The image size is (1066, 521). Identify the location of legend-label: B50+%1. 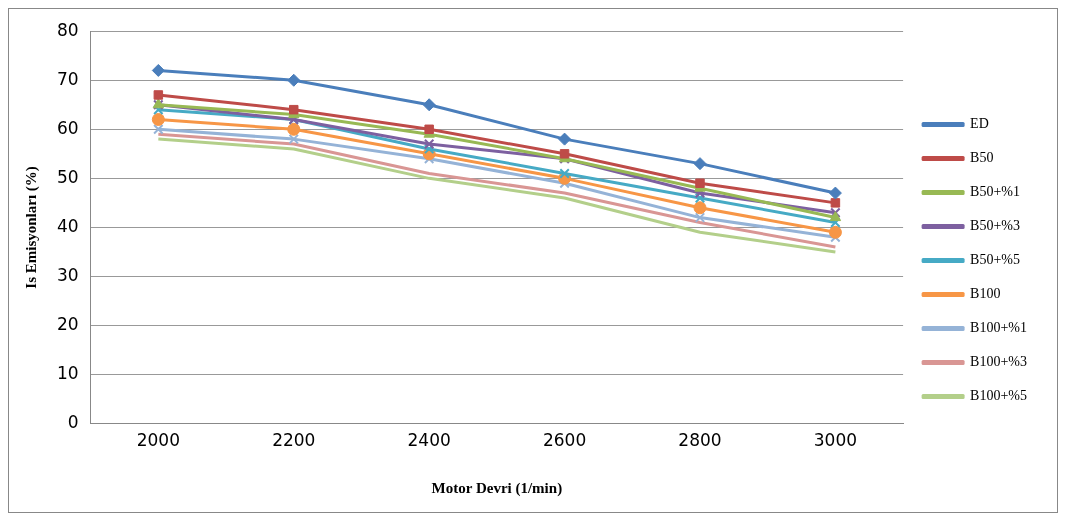
(995, 192).